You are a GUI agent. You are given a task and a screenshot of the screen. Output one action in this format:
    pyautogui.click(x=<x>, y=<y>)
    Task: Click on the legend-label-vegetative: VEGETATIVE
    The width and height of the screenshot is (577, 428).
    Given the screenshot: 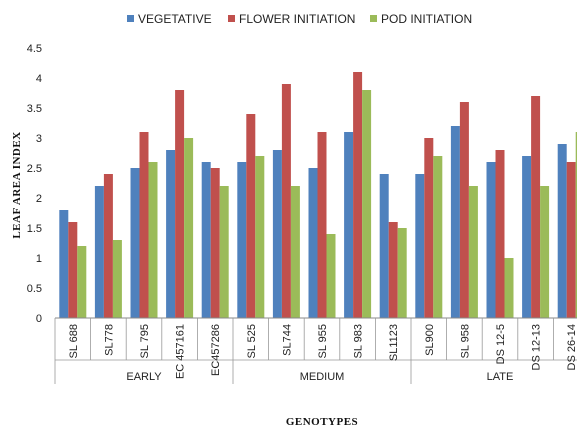 What is the action you would take?
    pyautogui.click(x=175, y=19)
    